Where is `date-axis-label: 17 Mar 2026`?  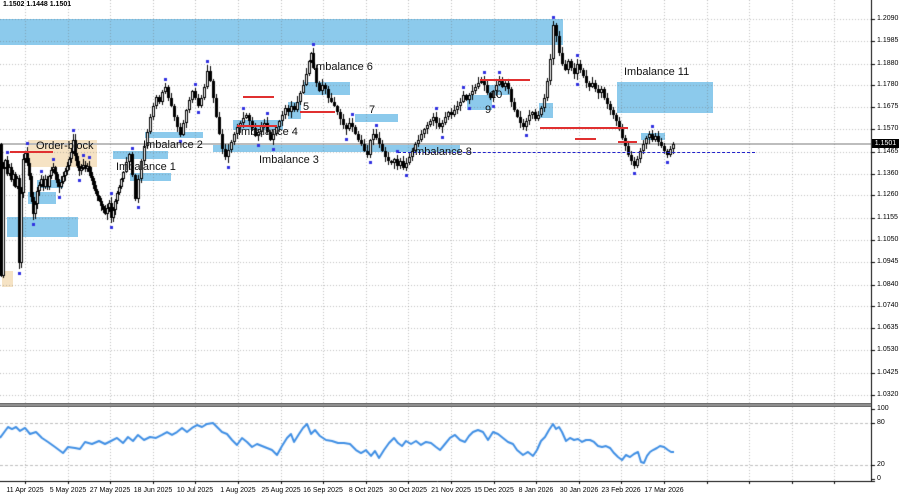 date-axis-label: 17 Mar 2026 is located at coordinates (664, 490).